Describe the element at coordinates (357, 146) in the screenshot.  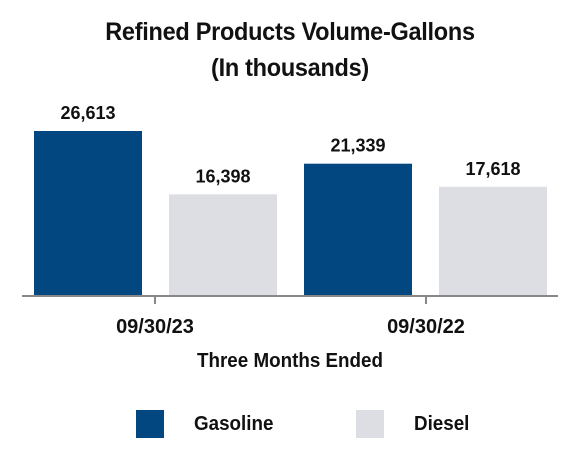
I see `data-label-gasoline-1: 21,339` at that location.